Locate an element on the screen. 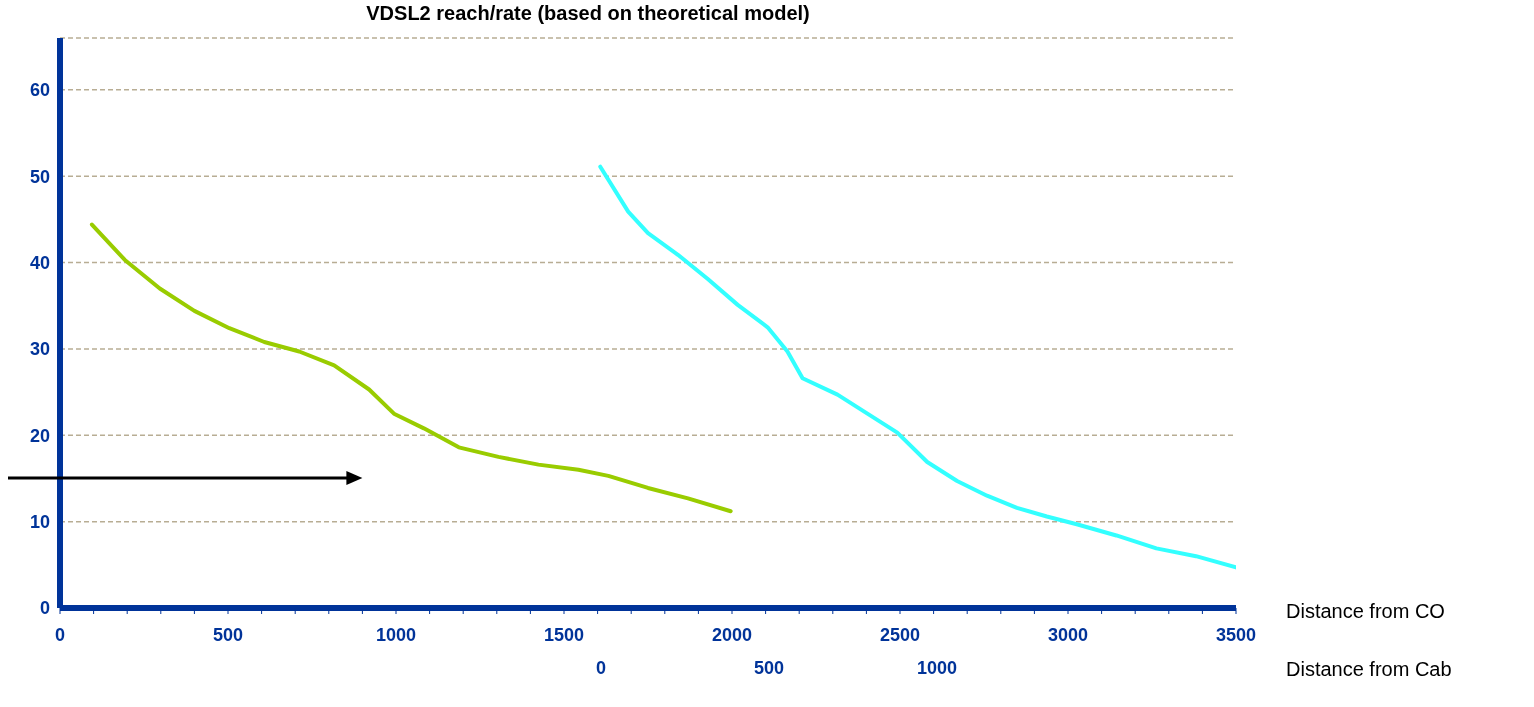  x-tick-label: 0 is located at coordinates (60, 634).